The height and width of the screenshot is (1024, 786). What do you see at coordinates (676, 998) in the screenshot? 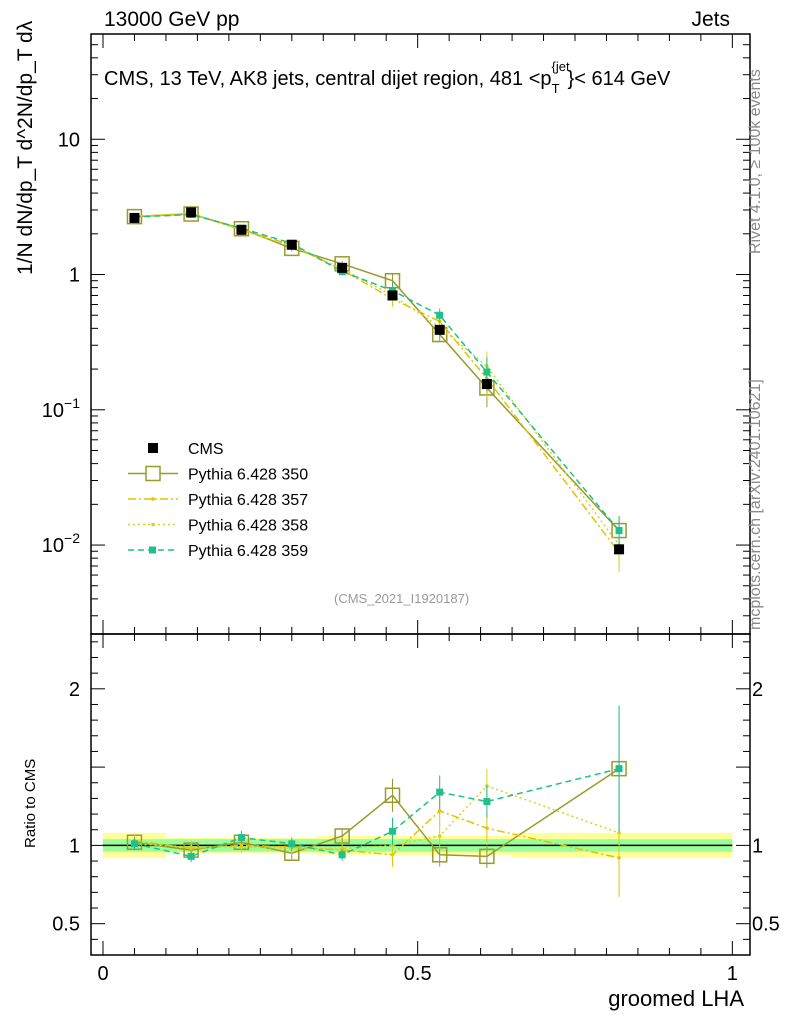
I see `x-axis-title: groomed LHA` at bounding box center [676, 998].